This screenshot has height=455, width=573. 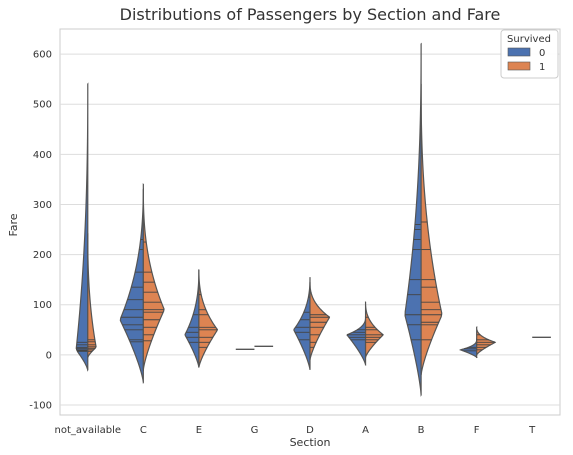 I want to click on legend: Survived 01, so click(x=529, y=54).